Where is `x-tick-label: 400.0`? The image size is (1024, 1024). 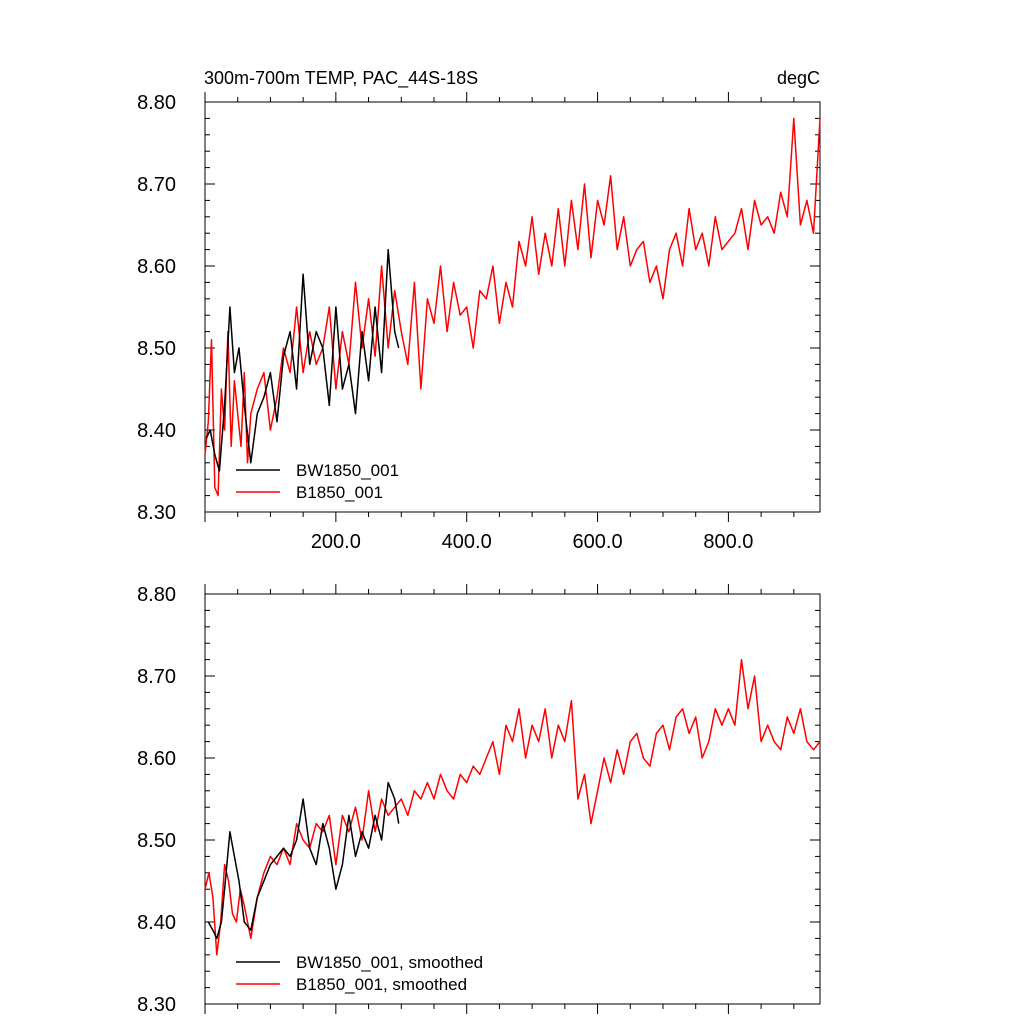
x-tick-label: 400.0 is located at coordinates (467, 542).